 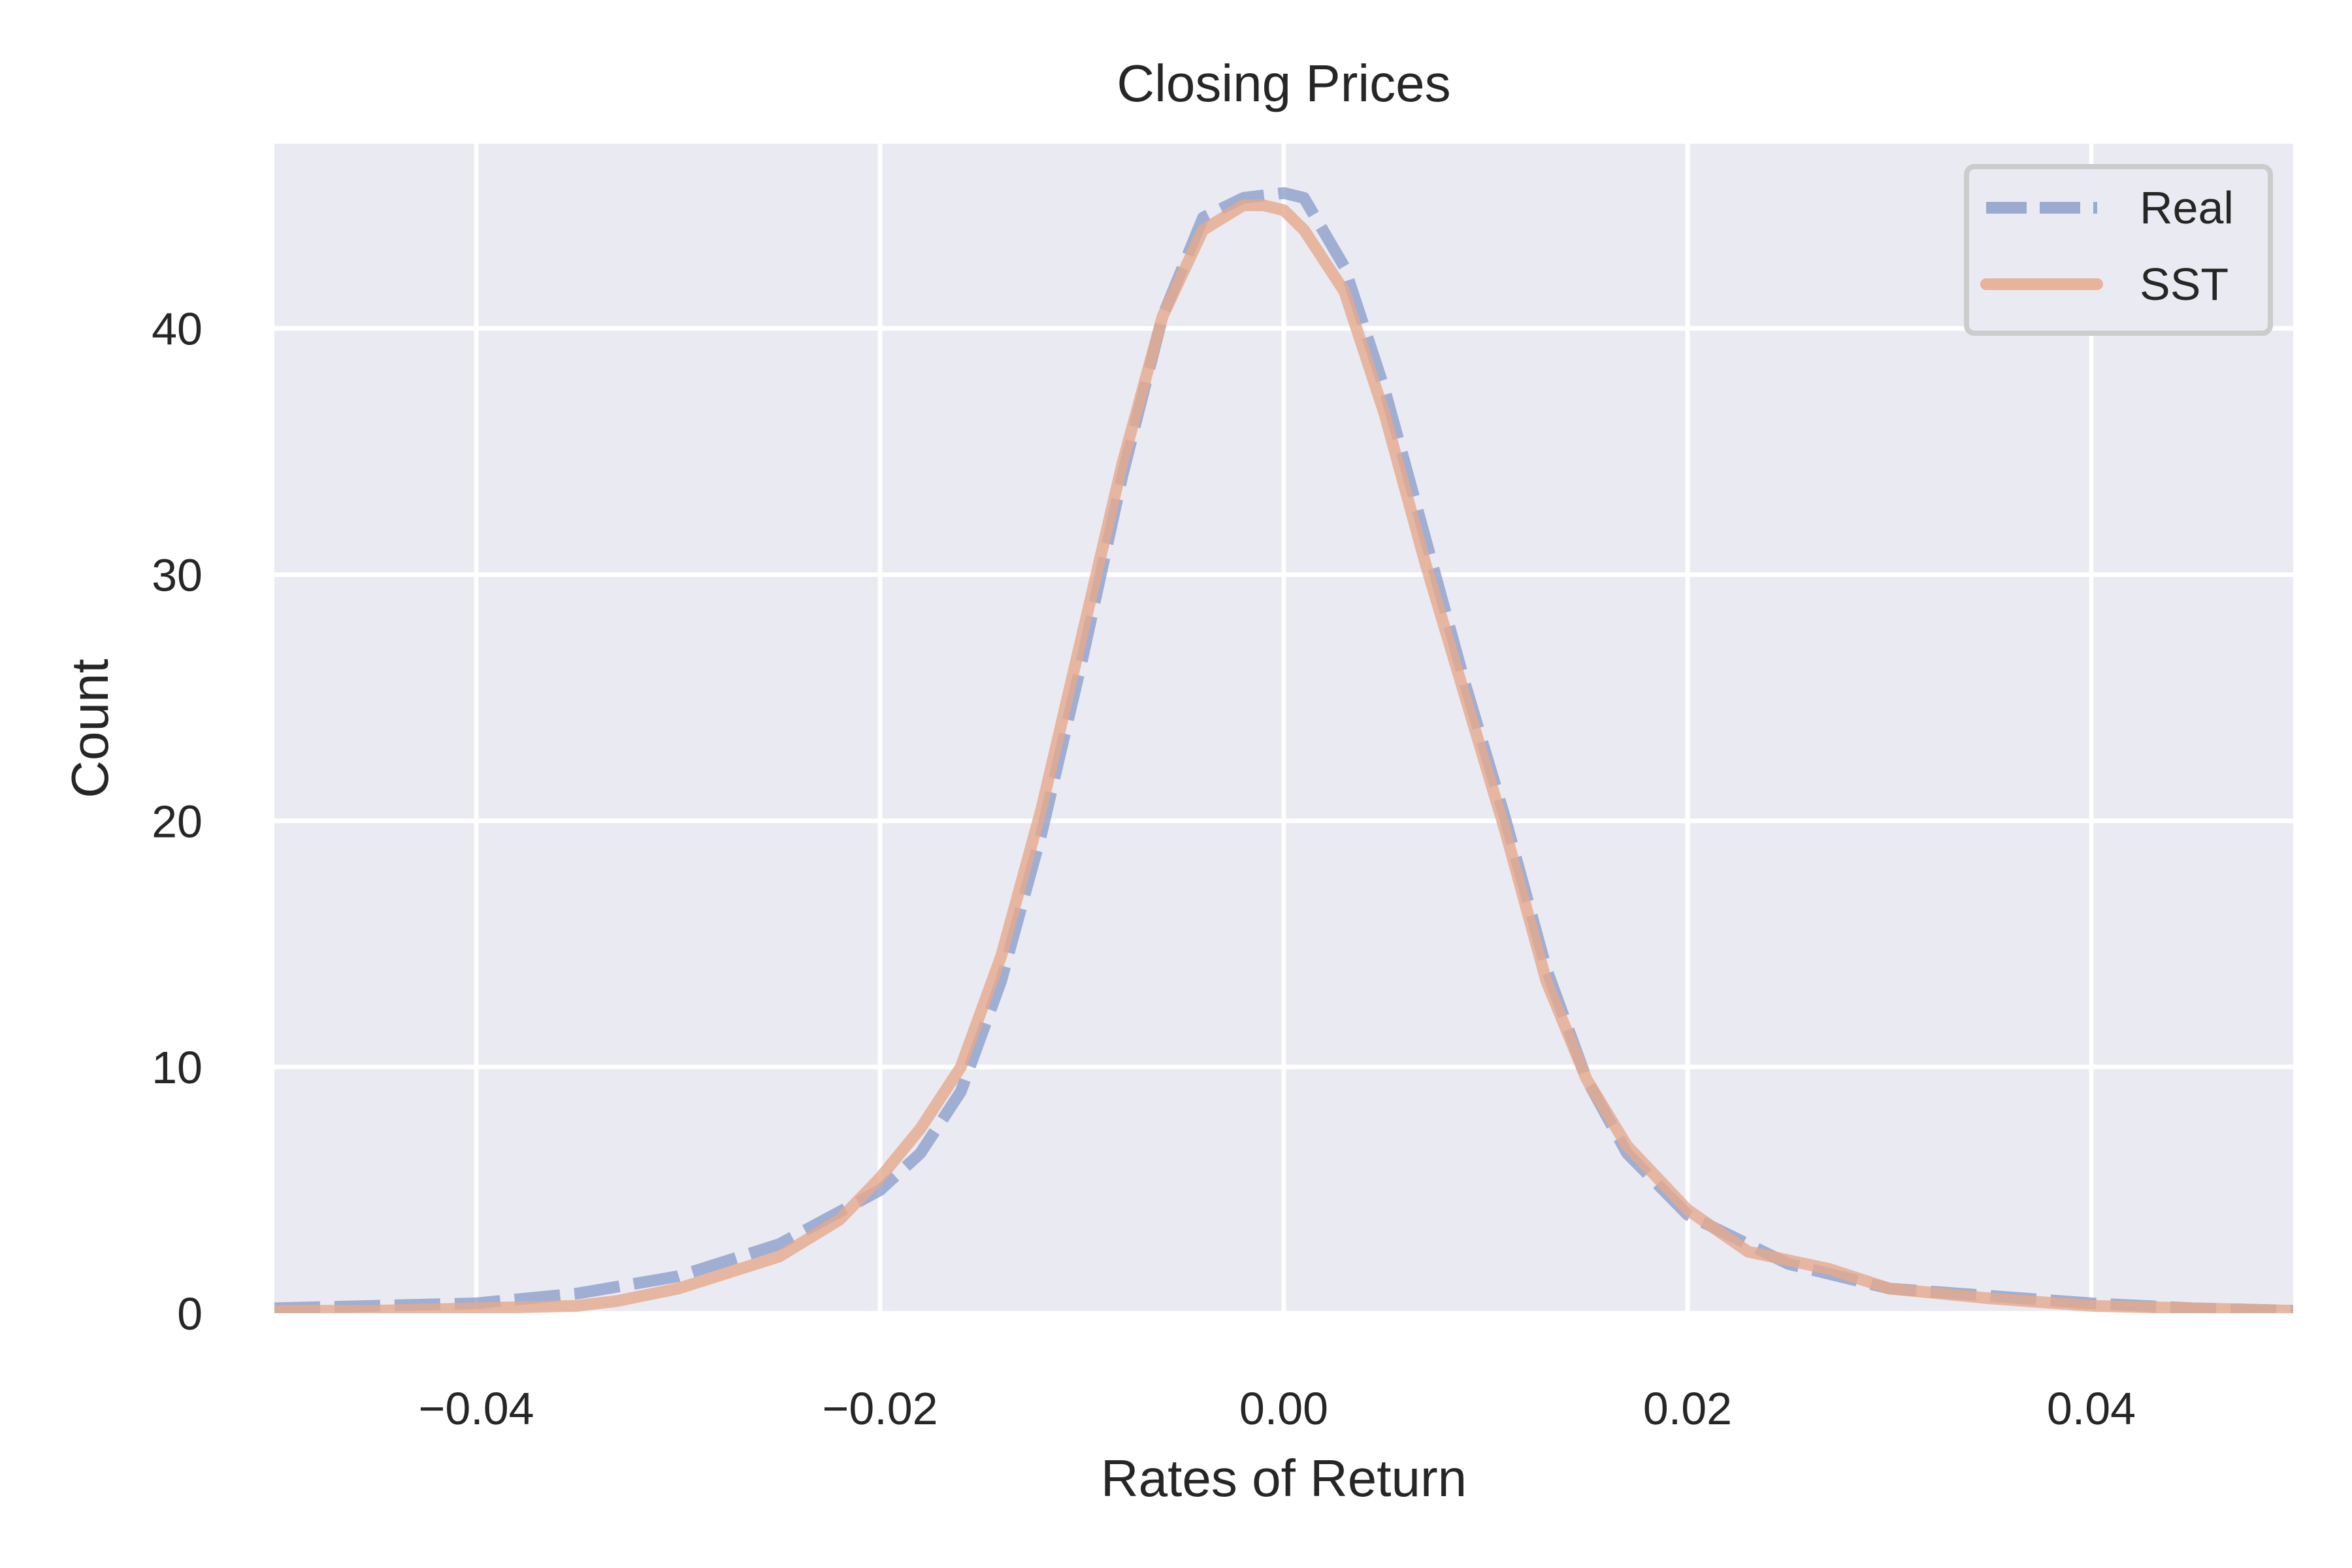 What do you see at coordinates (476, 1408) in the screenshot?
I see `x-tick-label: −0.04` at bounding box center [476, 1408].